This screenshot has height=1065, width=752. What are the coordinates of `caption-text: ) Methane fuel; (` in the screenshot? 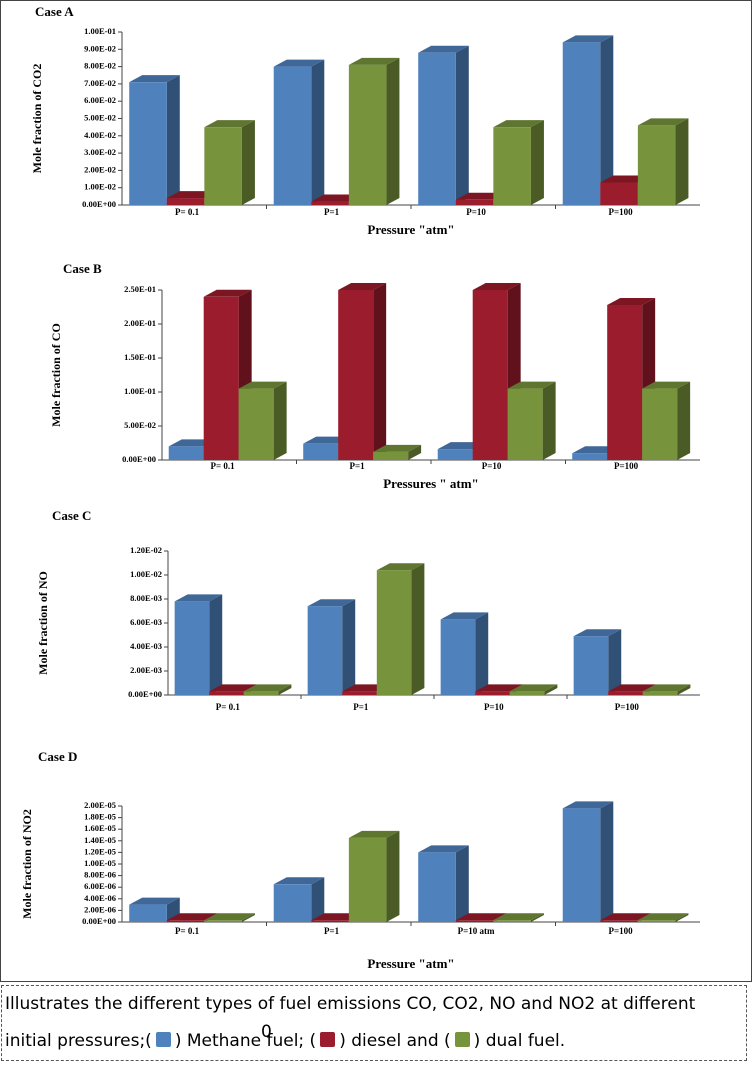 It's located at (245, 1041).